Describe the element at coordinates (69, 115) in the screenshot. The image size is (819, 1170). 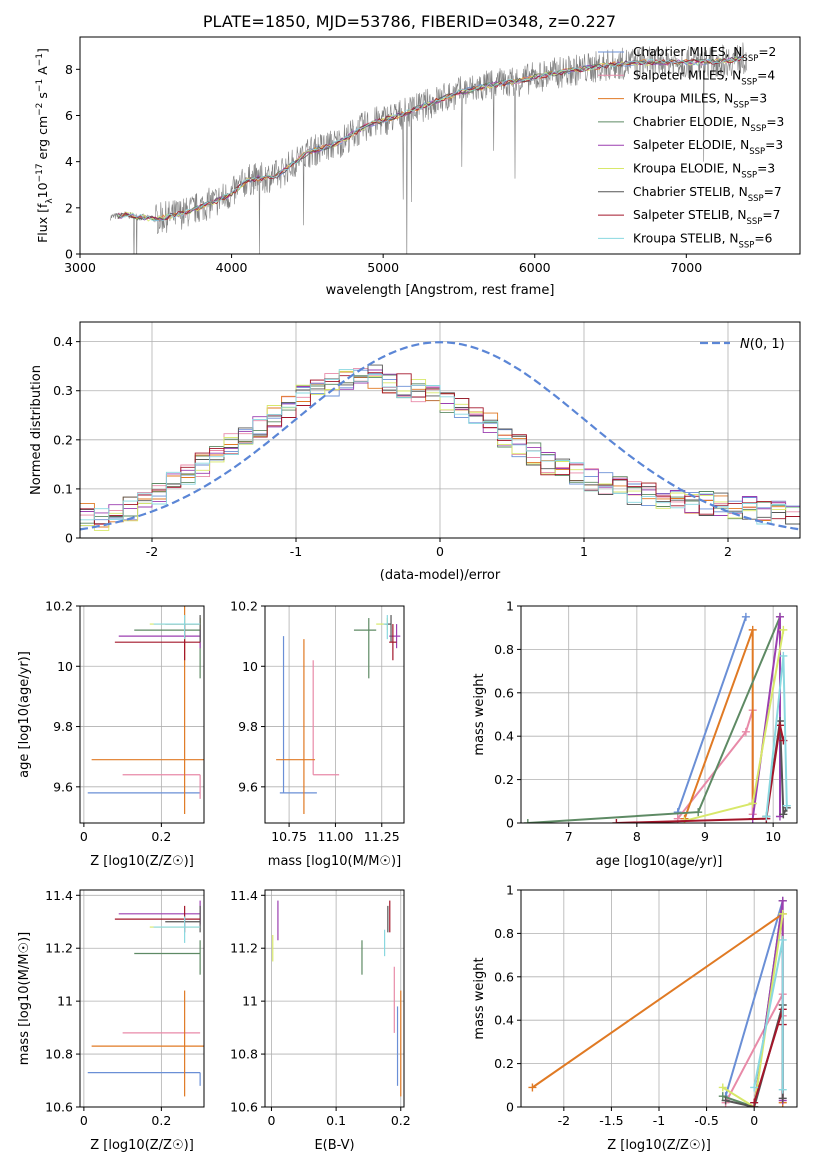
I see `y-tick-label: 6` at that location.